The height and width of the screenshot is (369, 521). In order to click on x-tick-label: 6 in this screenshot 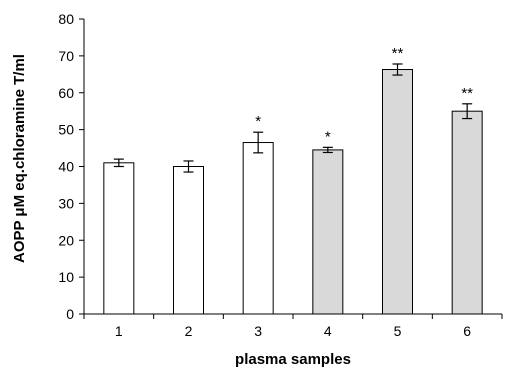, I will do `click(467, 331)`.